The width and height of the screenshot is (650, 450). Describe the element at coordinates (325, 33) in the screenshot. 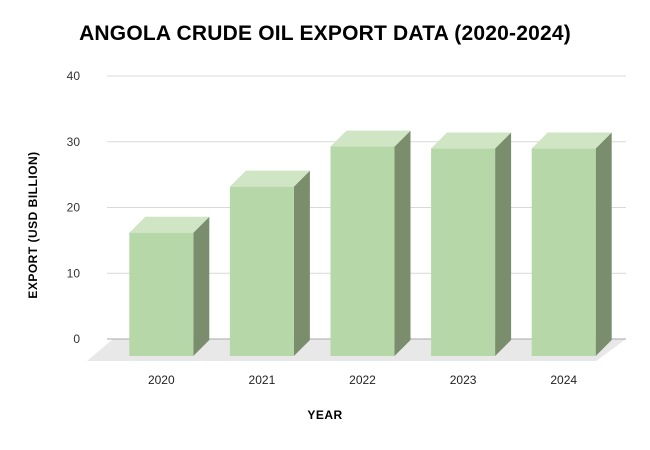

I see `chart-title: ANGOLA CRUDE OIL EXPORT DATA (2020-2024)` at that location.